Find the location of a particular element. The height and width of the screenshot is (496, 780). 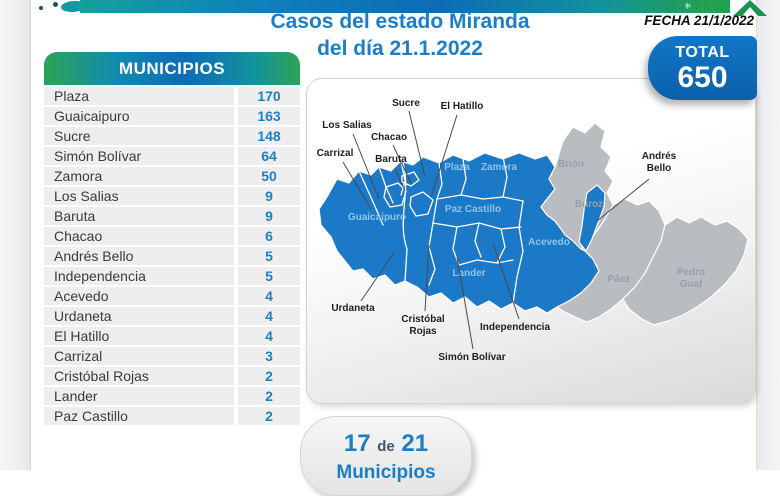

table-row: Independencia 5 is located at coordinates (172, 275).